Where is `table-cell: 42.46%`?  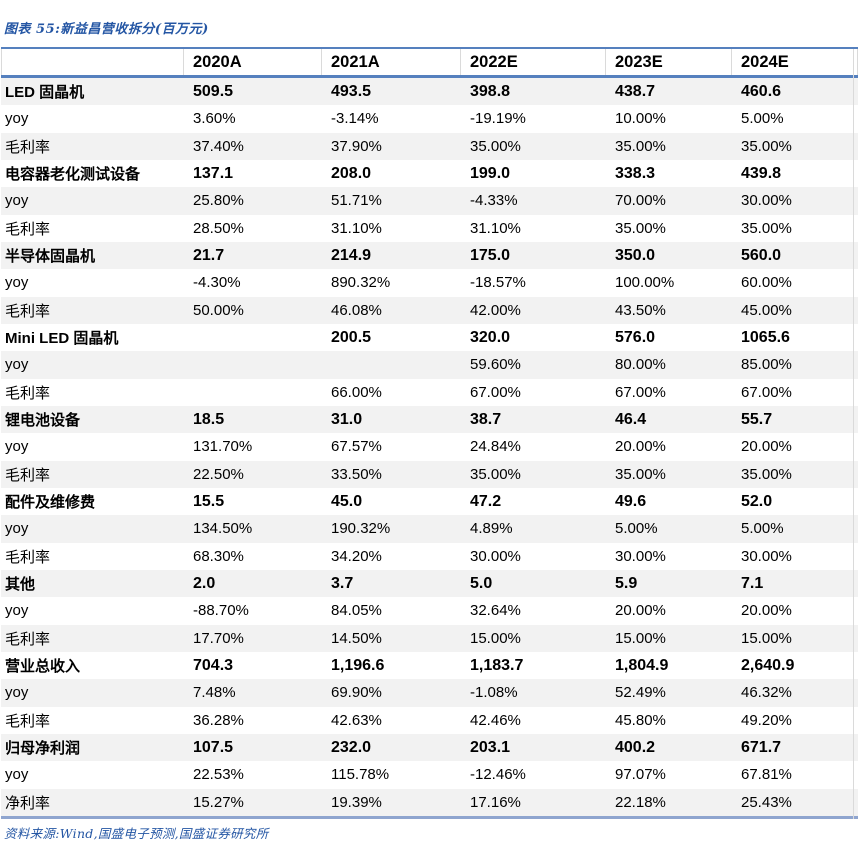 table-cell: 42.46% is located at coordinates (495, 720).